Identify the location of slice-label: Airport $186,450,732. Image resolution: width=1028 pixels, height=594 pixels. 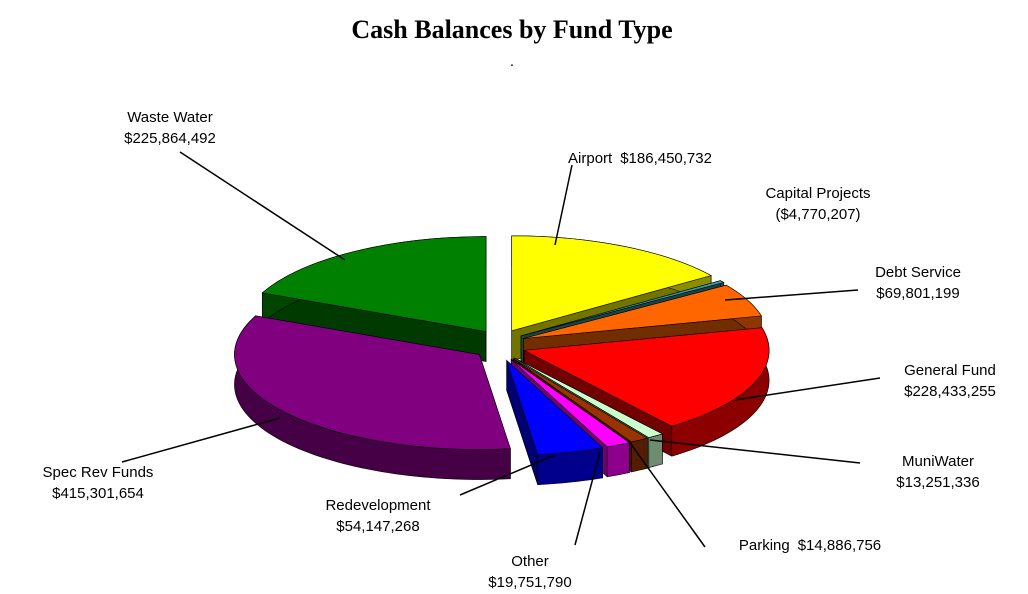
(640, 158).